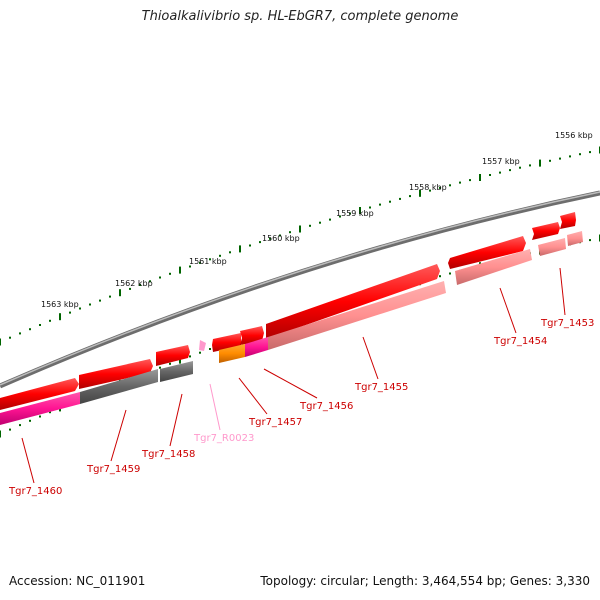 This screenshot has width=600, height=600. Describe the element at coordinates (232, 353) in the screenshot. I see `feature-orange` at that location.